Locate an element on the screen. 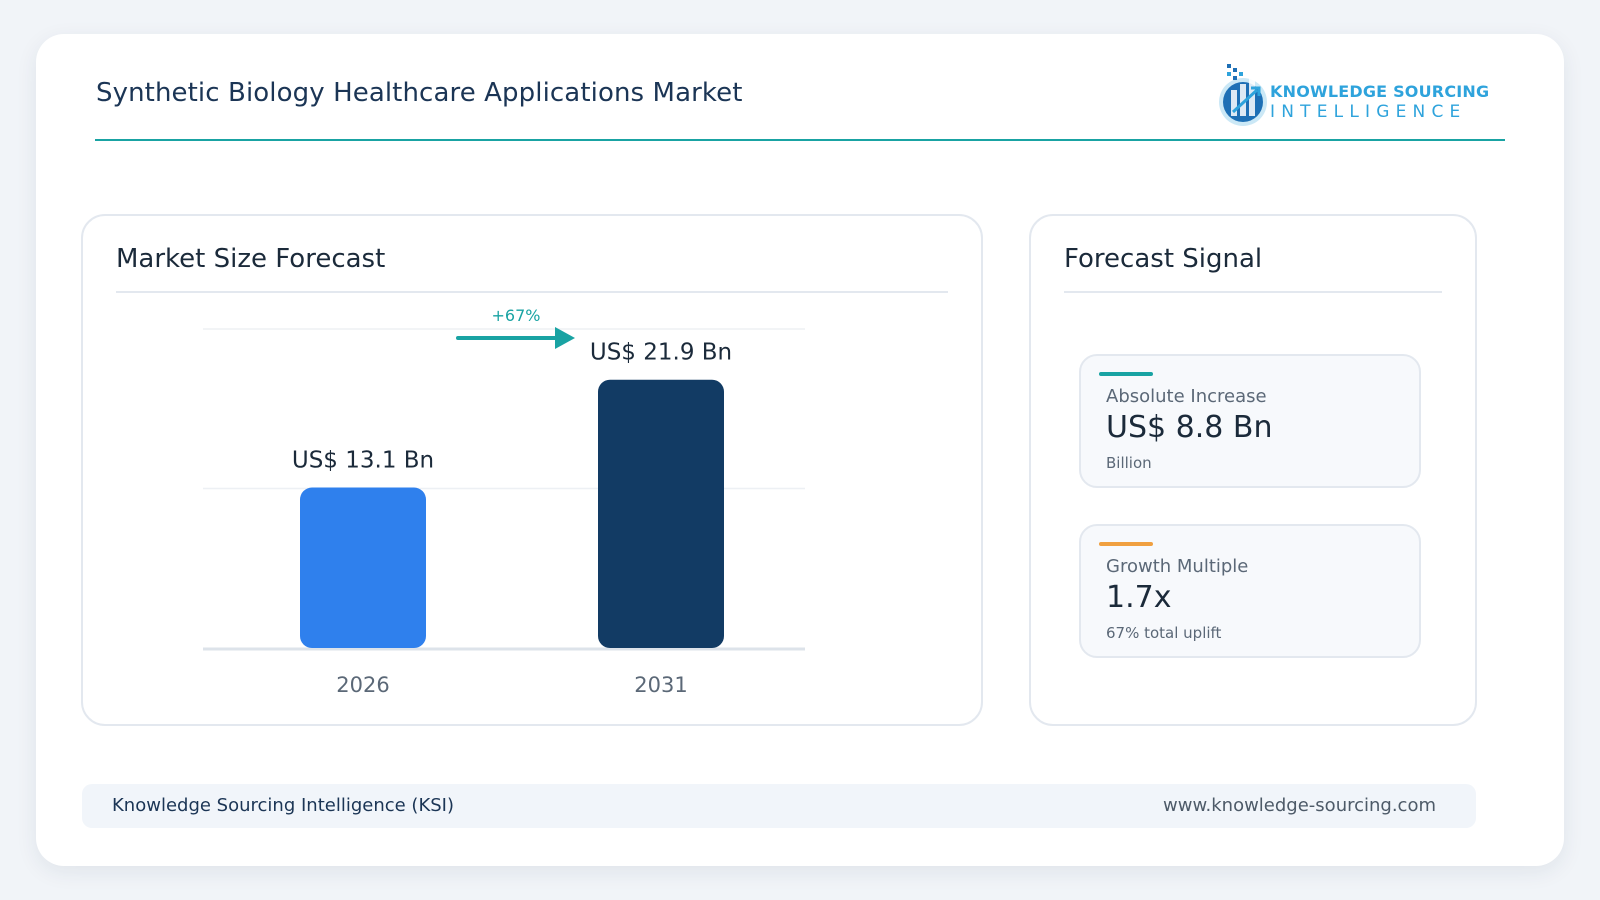 Image resolution: width=1600 pixels, height=900 pixels. bar-value-label: US$ 13.1 Bn is located at coordinates (363, 461).